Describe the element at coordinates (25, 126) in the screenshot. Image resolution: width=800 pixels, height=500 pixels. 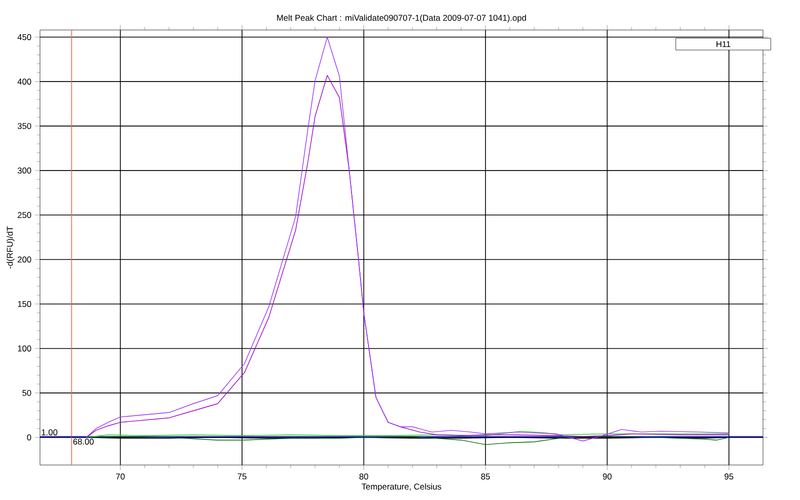
I see `y-tick-label: 350` at that location.